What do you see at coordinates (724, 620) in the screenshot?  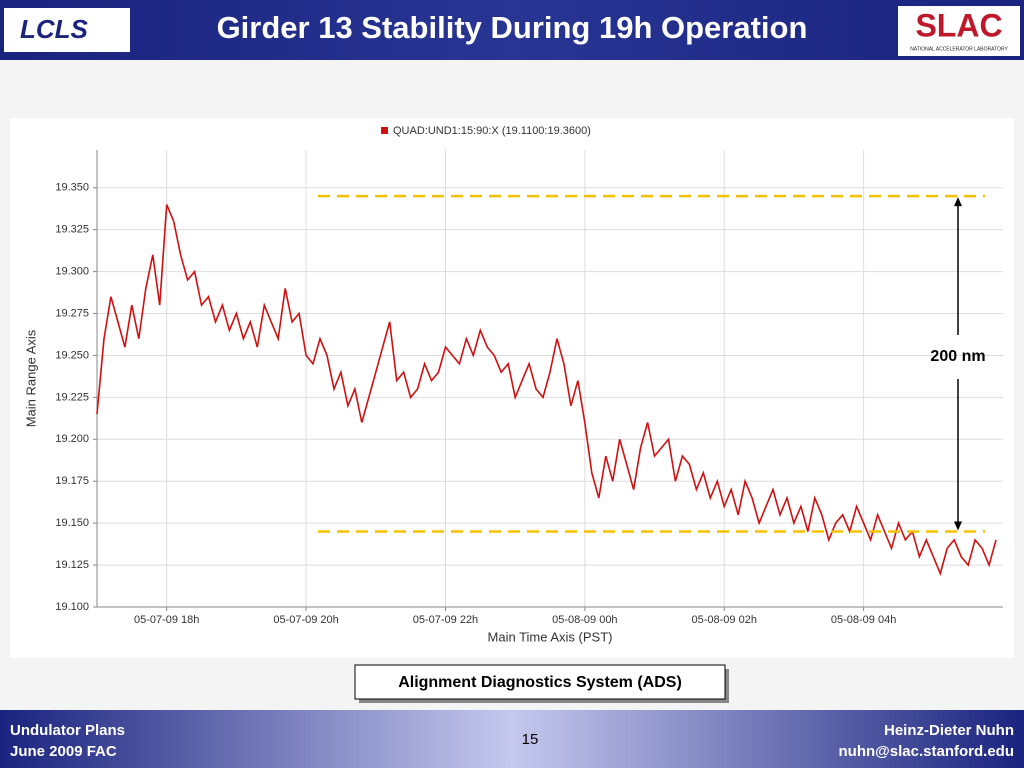 I see `x-tick-label: 05-08-09 02h` at bounding box center [724, 620].